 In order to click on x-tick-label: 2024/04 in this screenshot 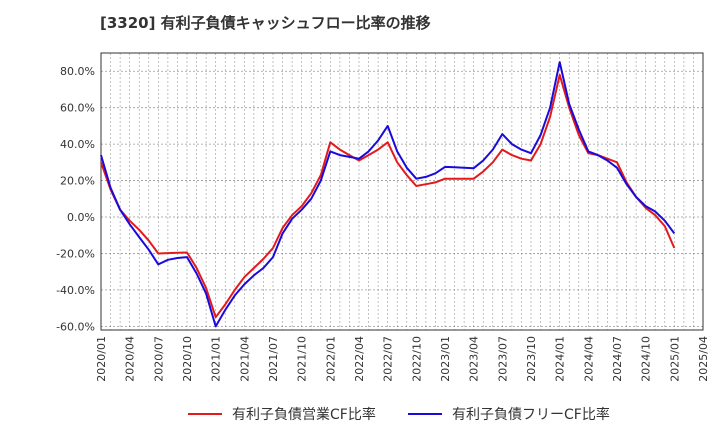, I will do `click(588, 359)`.